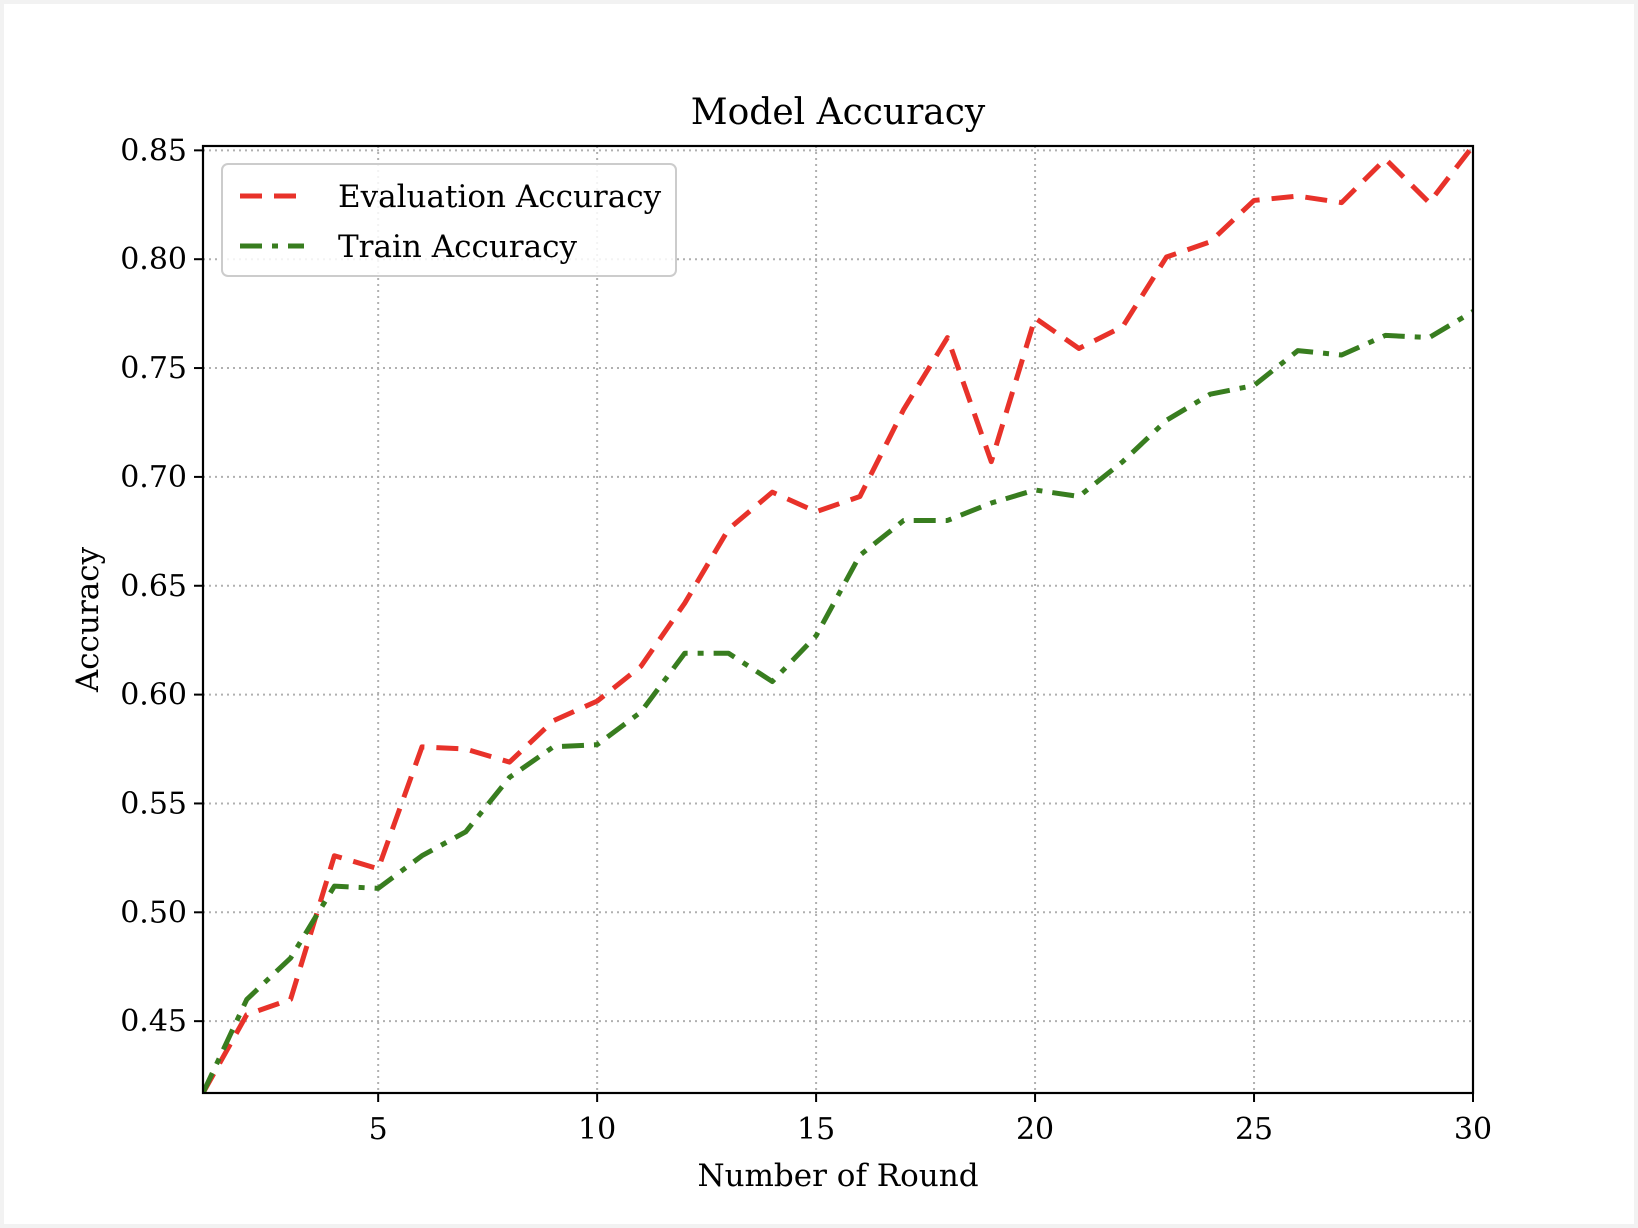 This screenshot has width=1638, height=1228. I want to click on legend-label-evaluation: Evaluation Accuracy, so click(500, 197).